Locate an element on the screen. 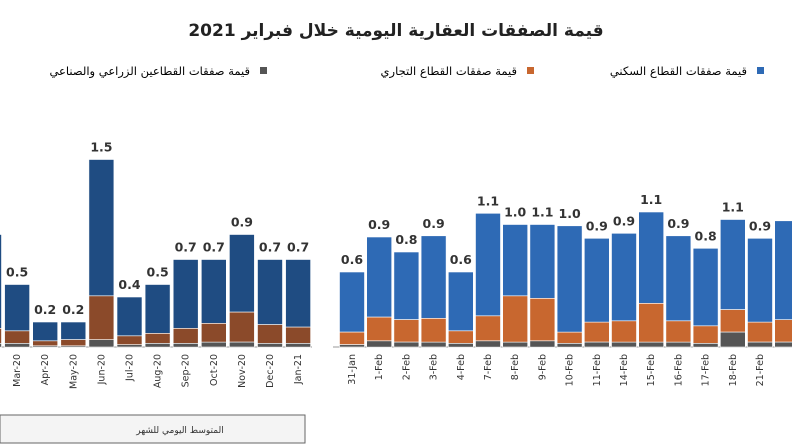 The height and width of the screenshot is (446, 792). legend-label-agri-industrial: قيمة صفقات القطاعين الزراعي والصناعي is located at coordinates (149, 71).